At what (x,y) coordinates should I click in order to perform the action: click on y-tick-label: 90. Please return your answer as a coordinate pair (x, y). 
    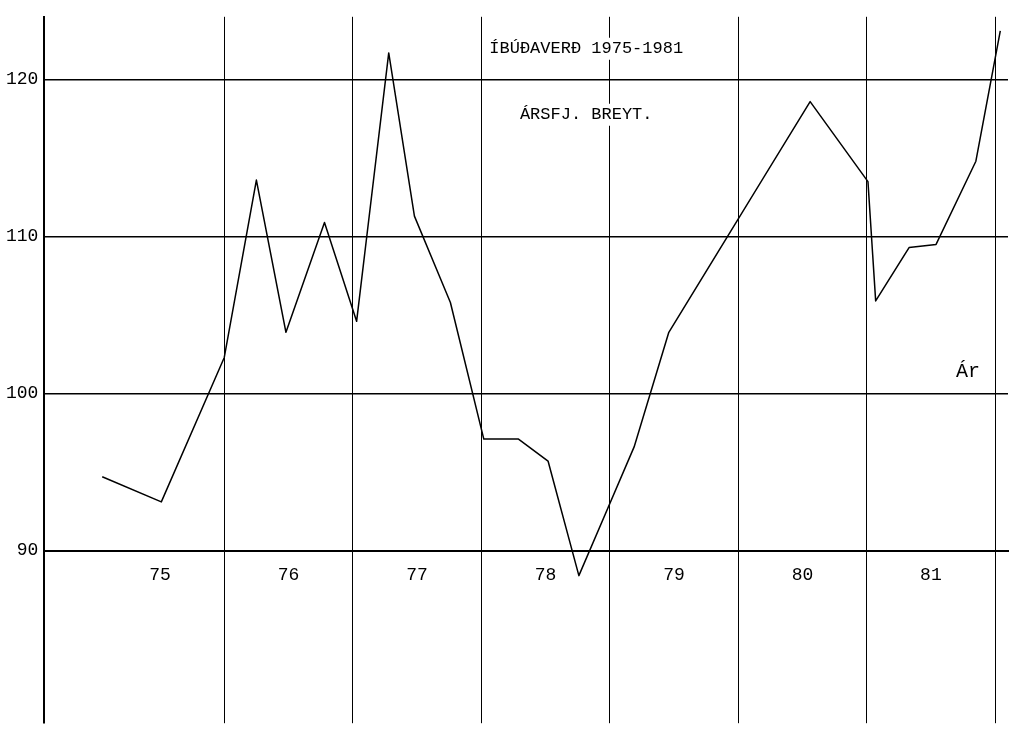
    Looking at the image, I should click on (27, 550).